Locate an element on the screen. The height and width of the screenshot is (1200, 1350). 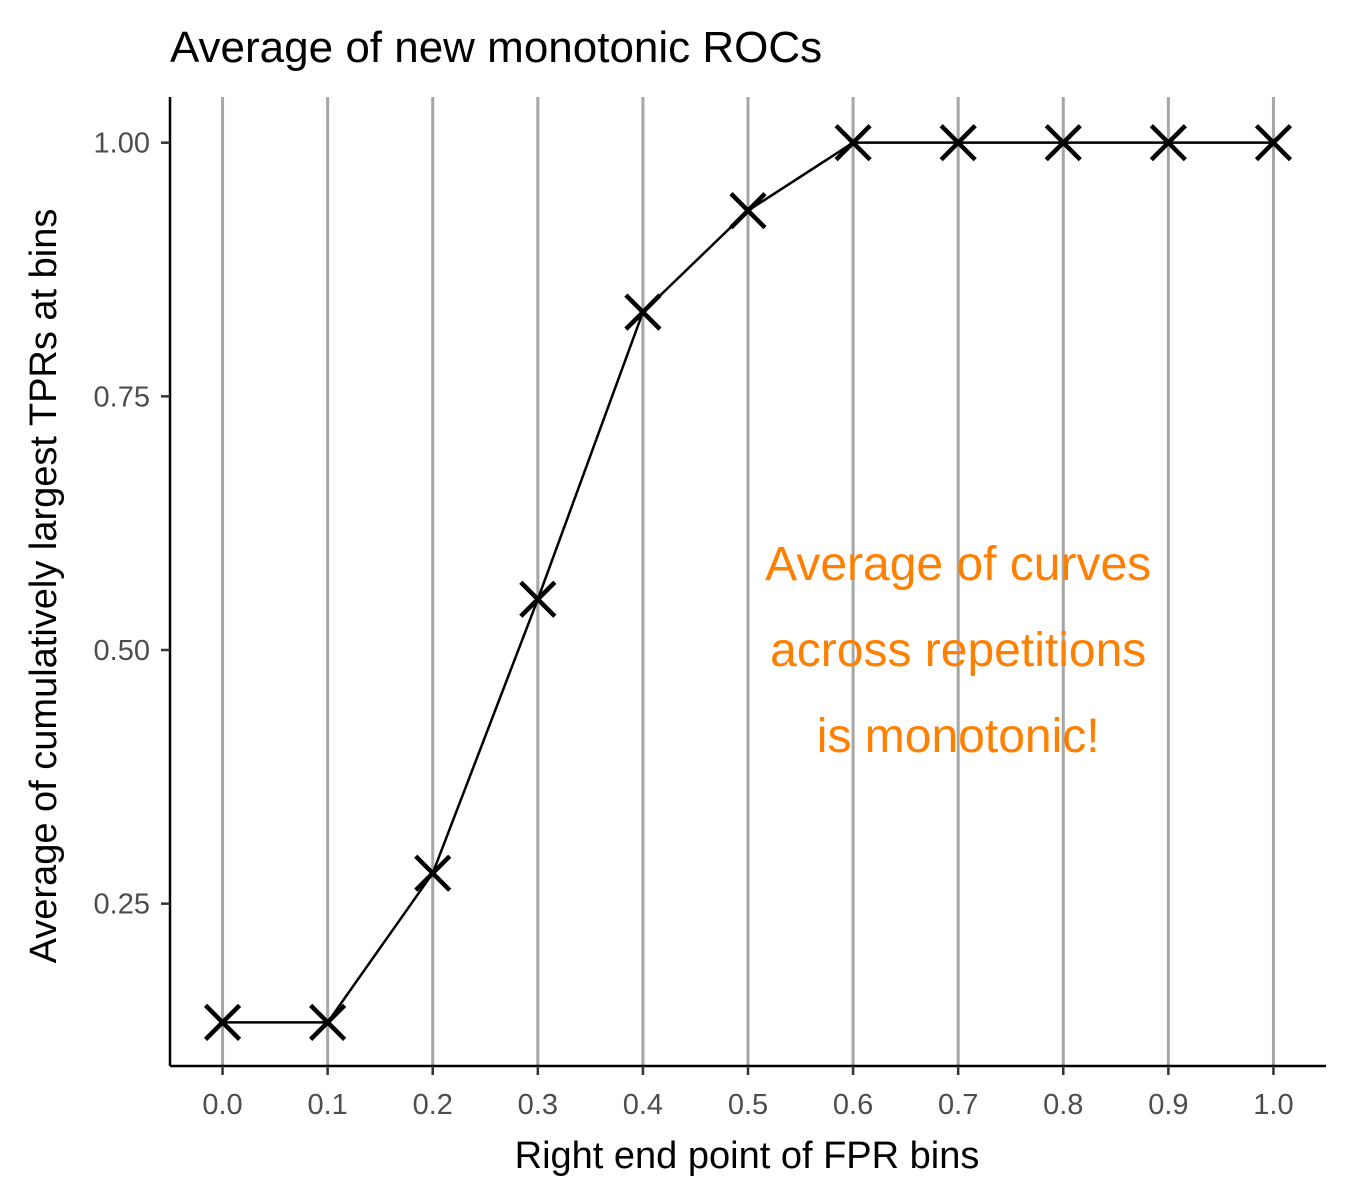
x-tick-label-5: 0.5 is located at coordinates (748, 1105).